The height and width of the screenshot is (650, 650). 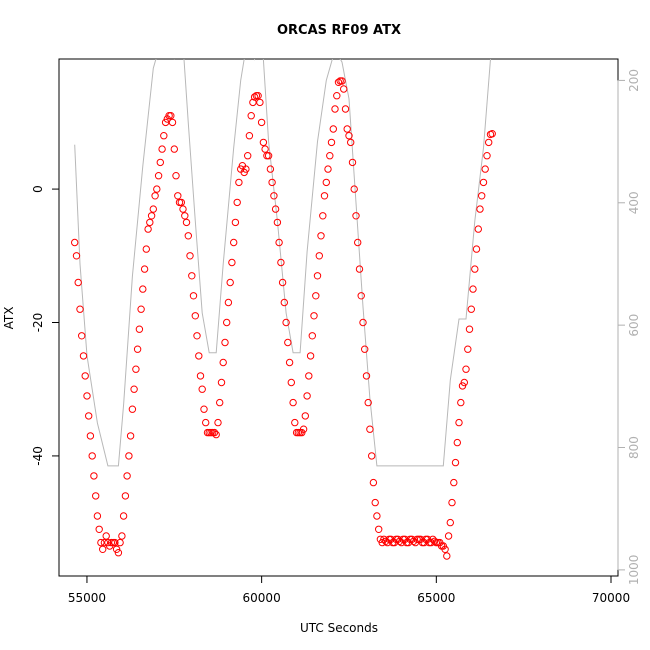 I want to click on y2-tick-label: 800, so click(x=634, y=447).